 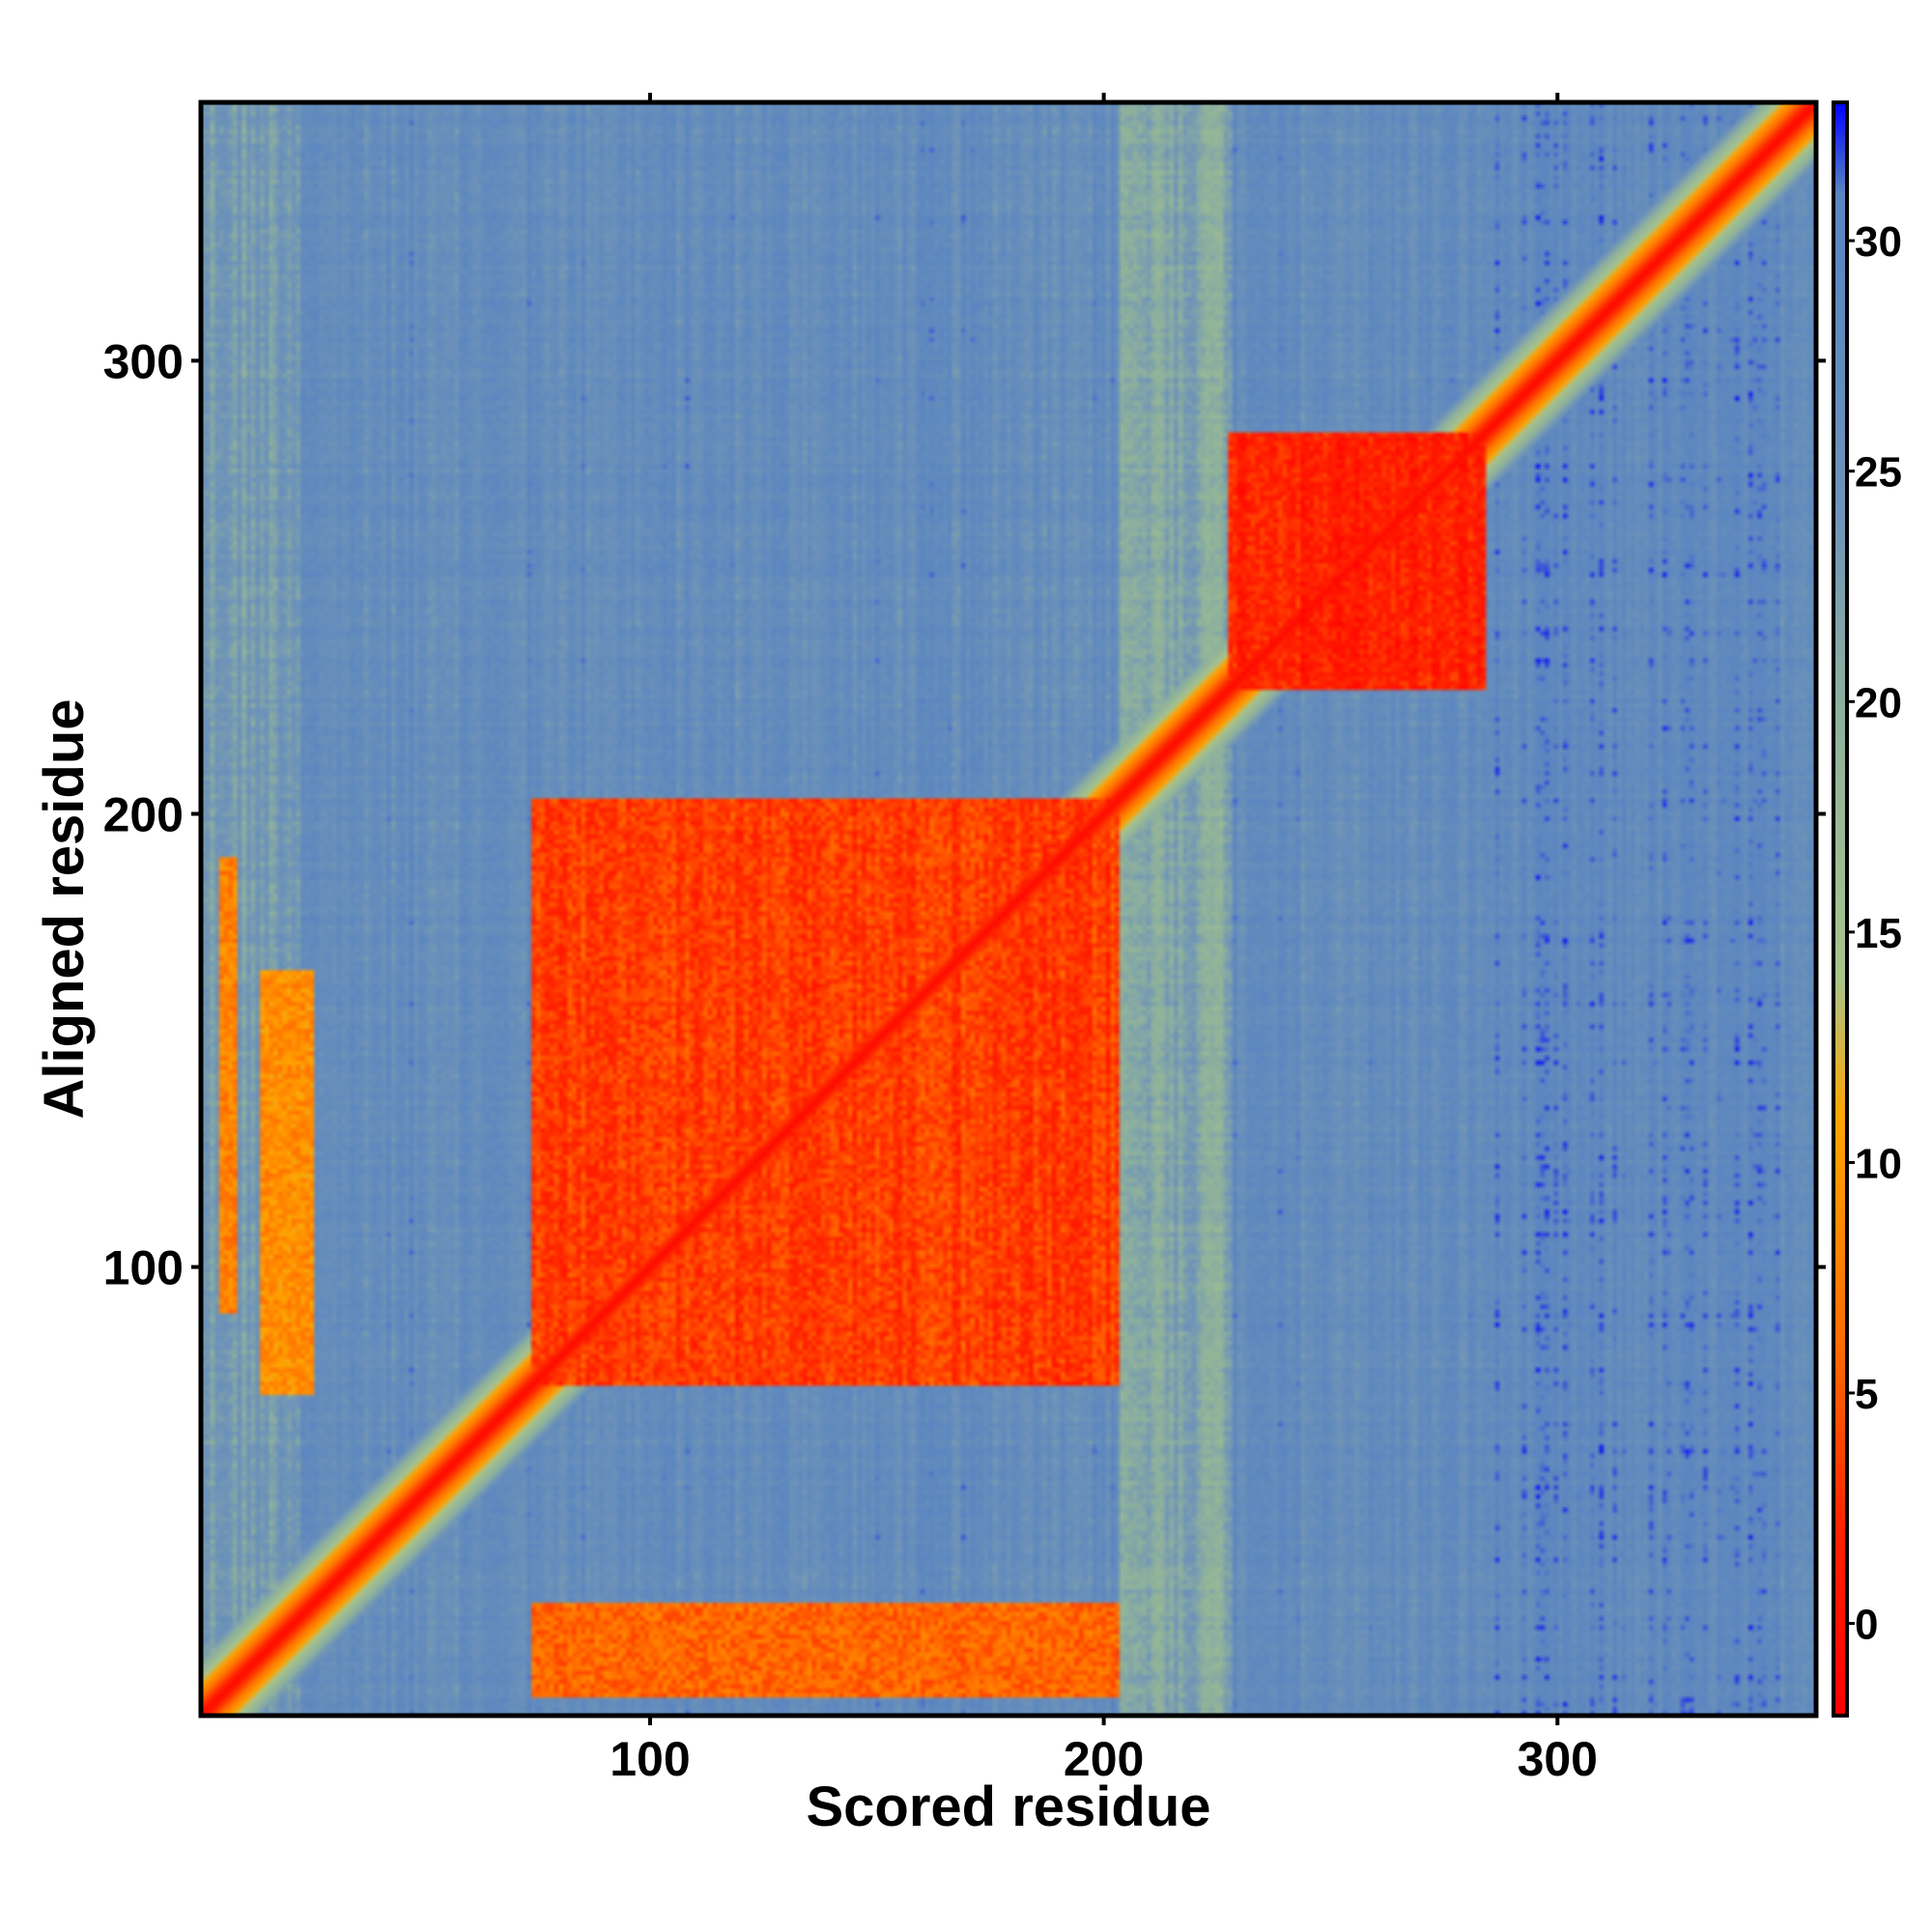 What do you see at coordinates (1878, 1163) in the screenshot?
I see `colorbar-tick-label: 10` at bounding box center [1878, 1163].